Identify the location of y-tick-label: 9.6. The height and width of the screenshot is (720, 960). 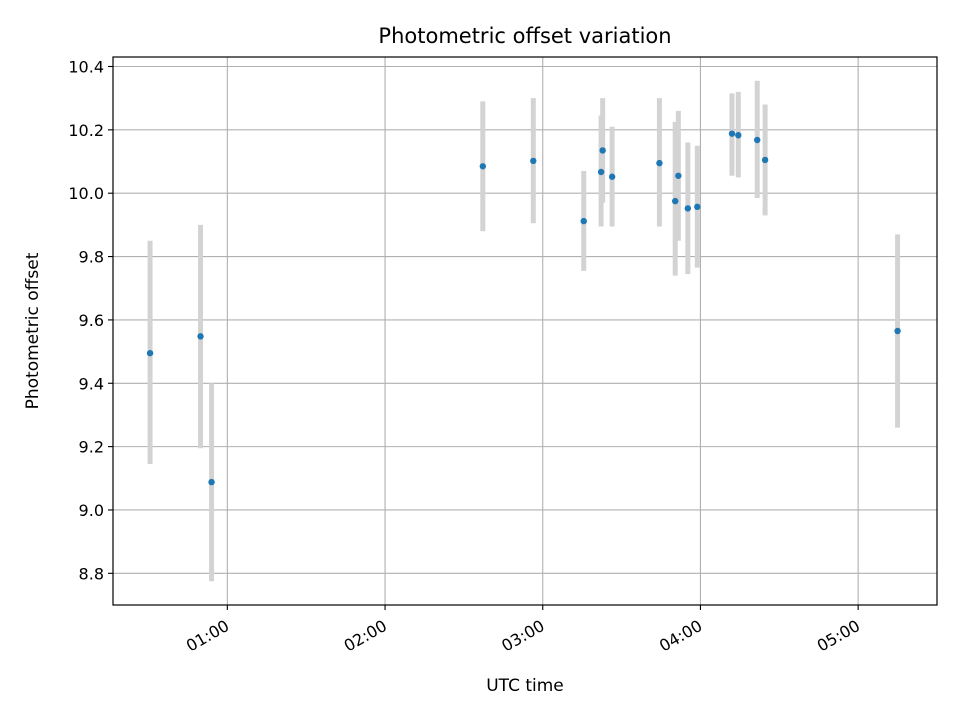
(91, 320).